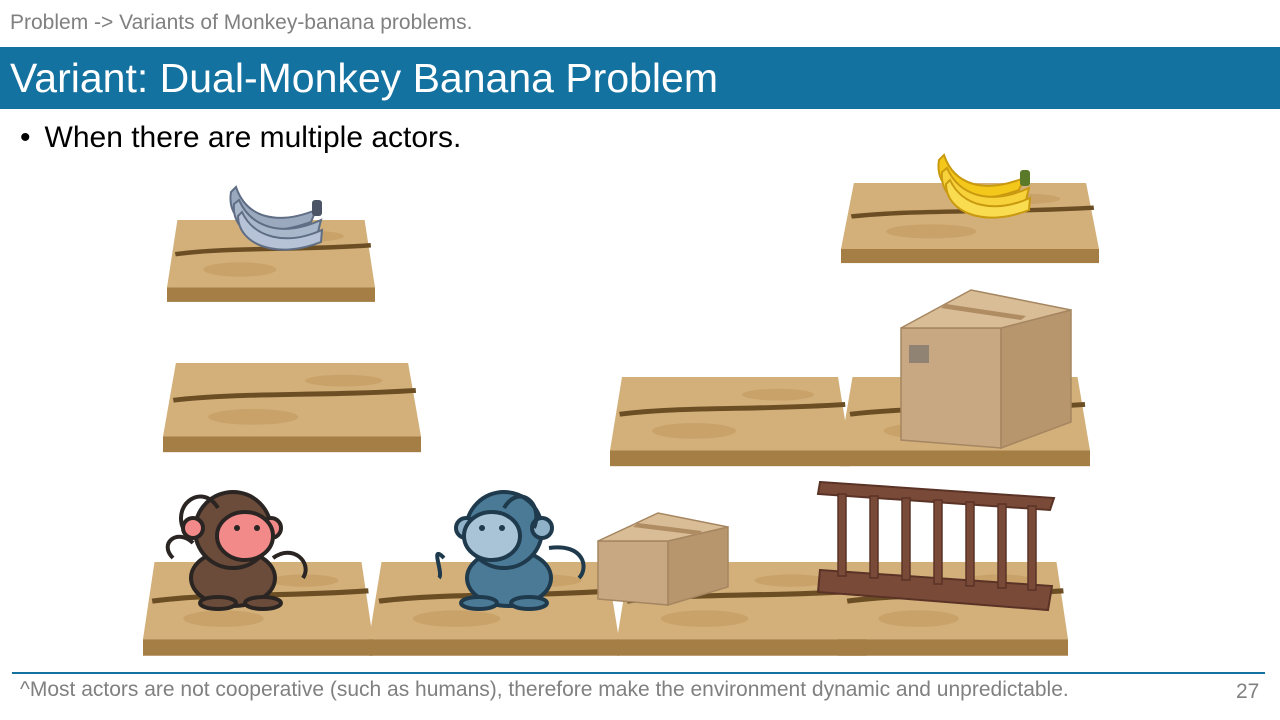  Describe the element at coordinates (236, 550) in the screenshot. I see `brown-monkey-icon` at that location.